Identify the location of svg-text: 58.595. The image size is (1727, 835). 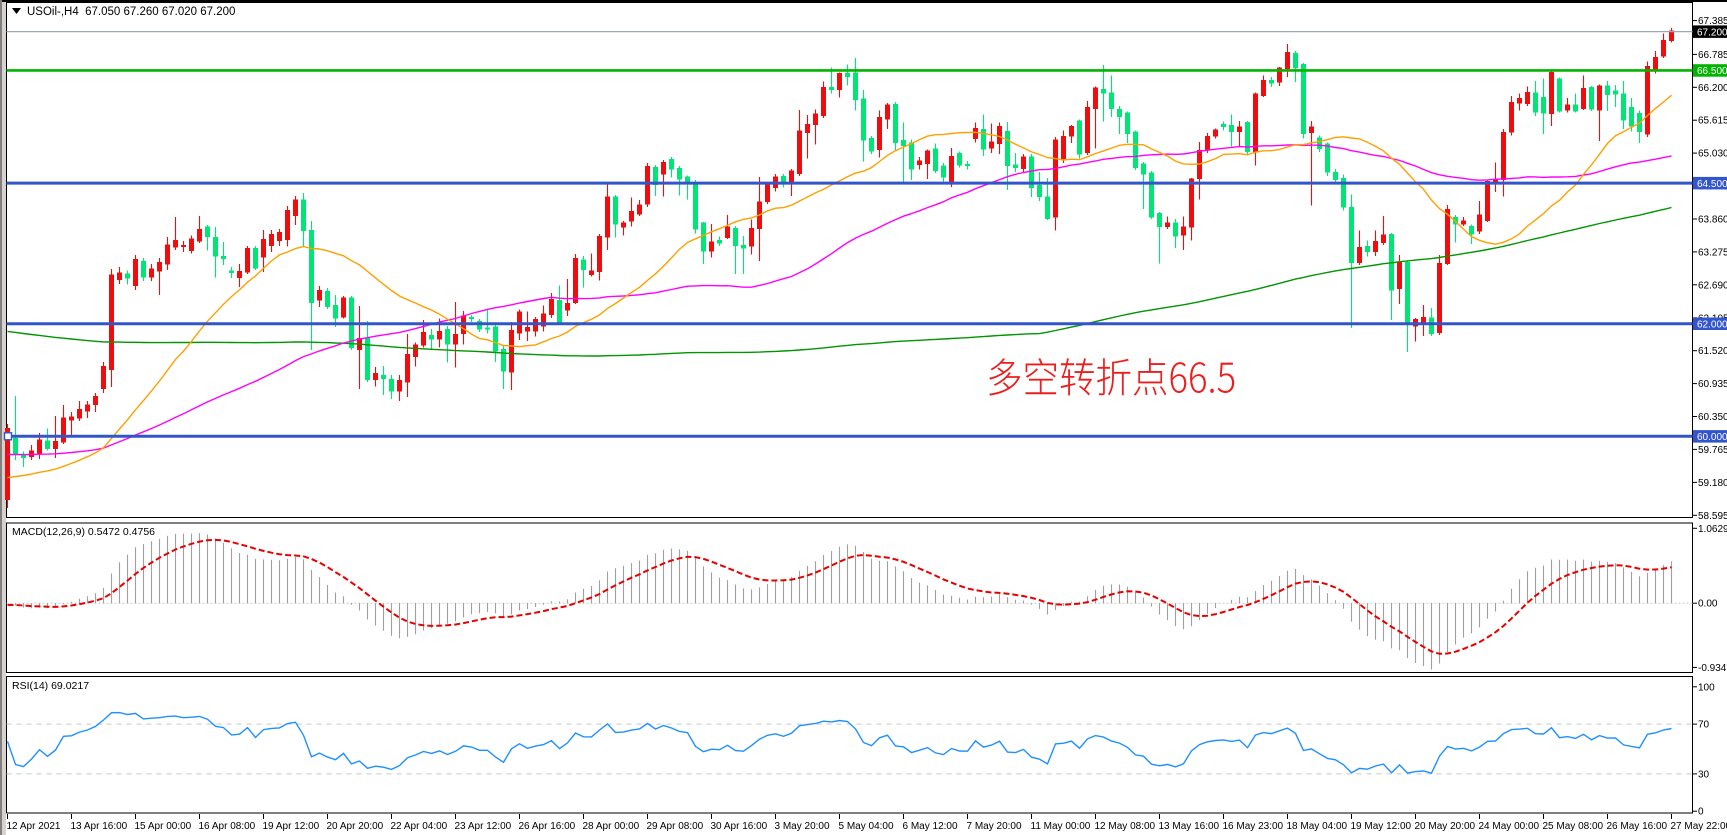
(1712, 516).